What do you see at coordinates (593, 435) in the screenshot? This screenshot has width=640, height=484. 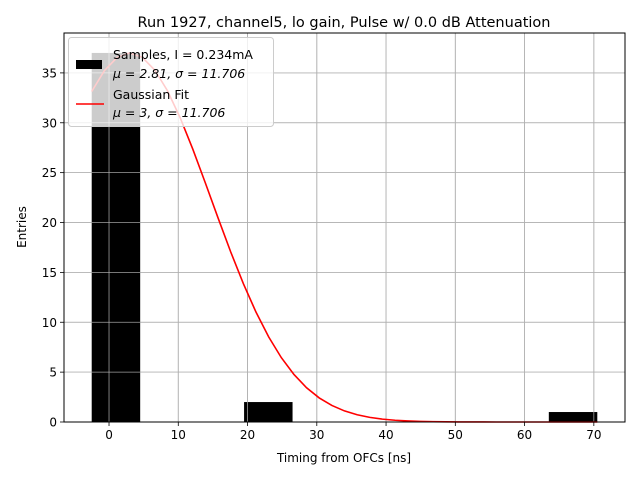 I see `x-tick-label: 70` at bounding box center [593, 435].